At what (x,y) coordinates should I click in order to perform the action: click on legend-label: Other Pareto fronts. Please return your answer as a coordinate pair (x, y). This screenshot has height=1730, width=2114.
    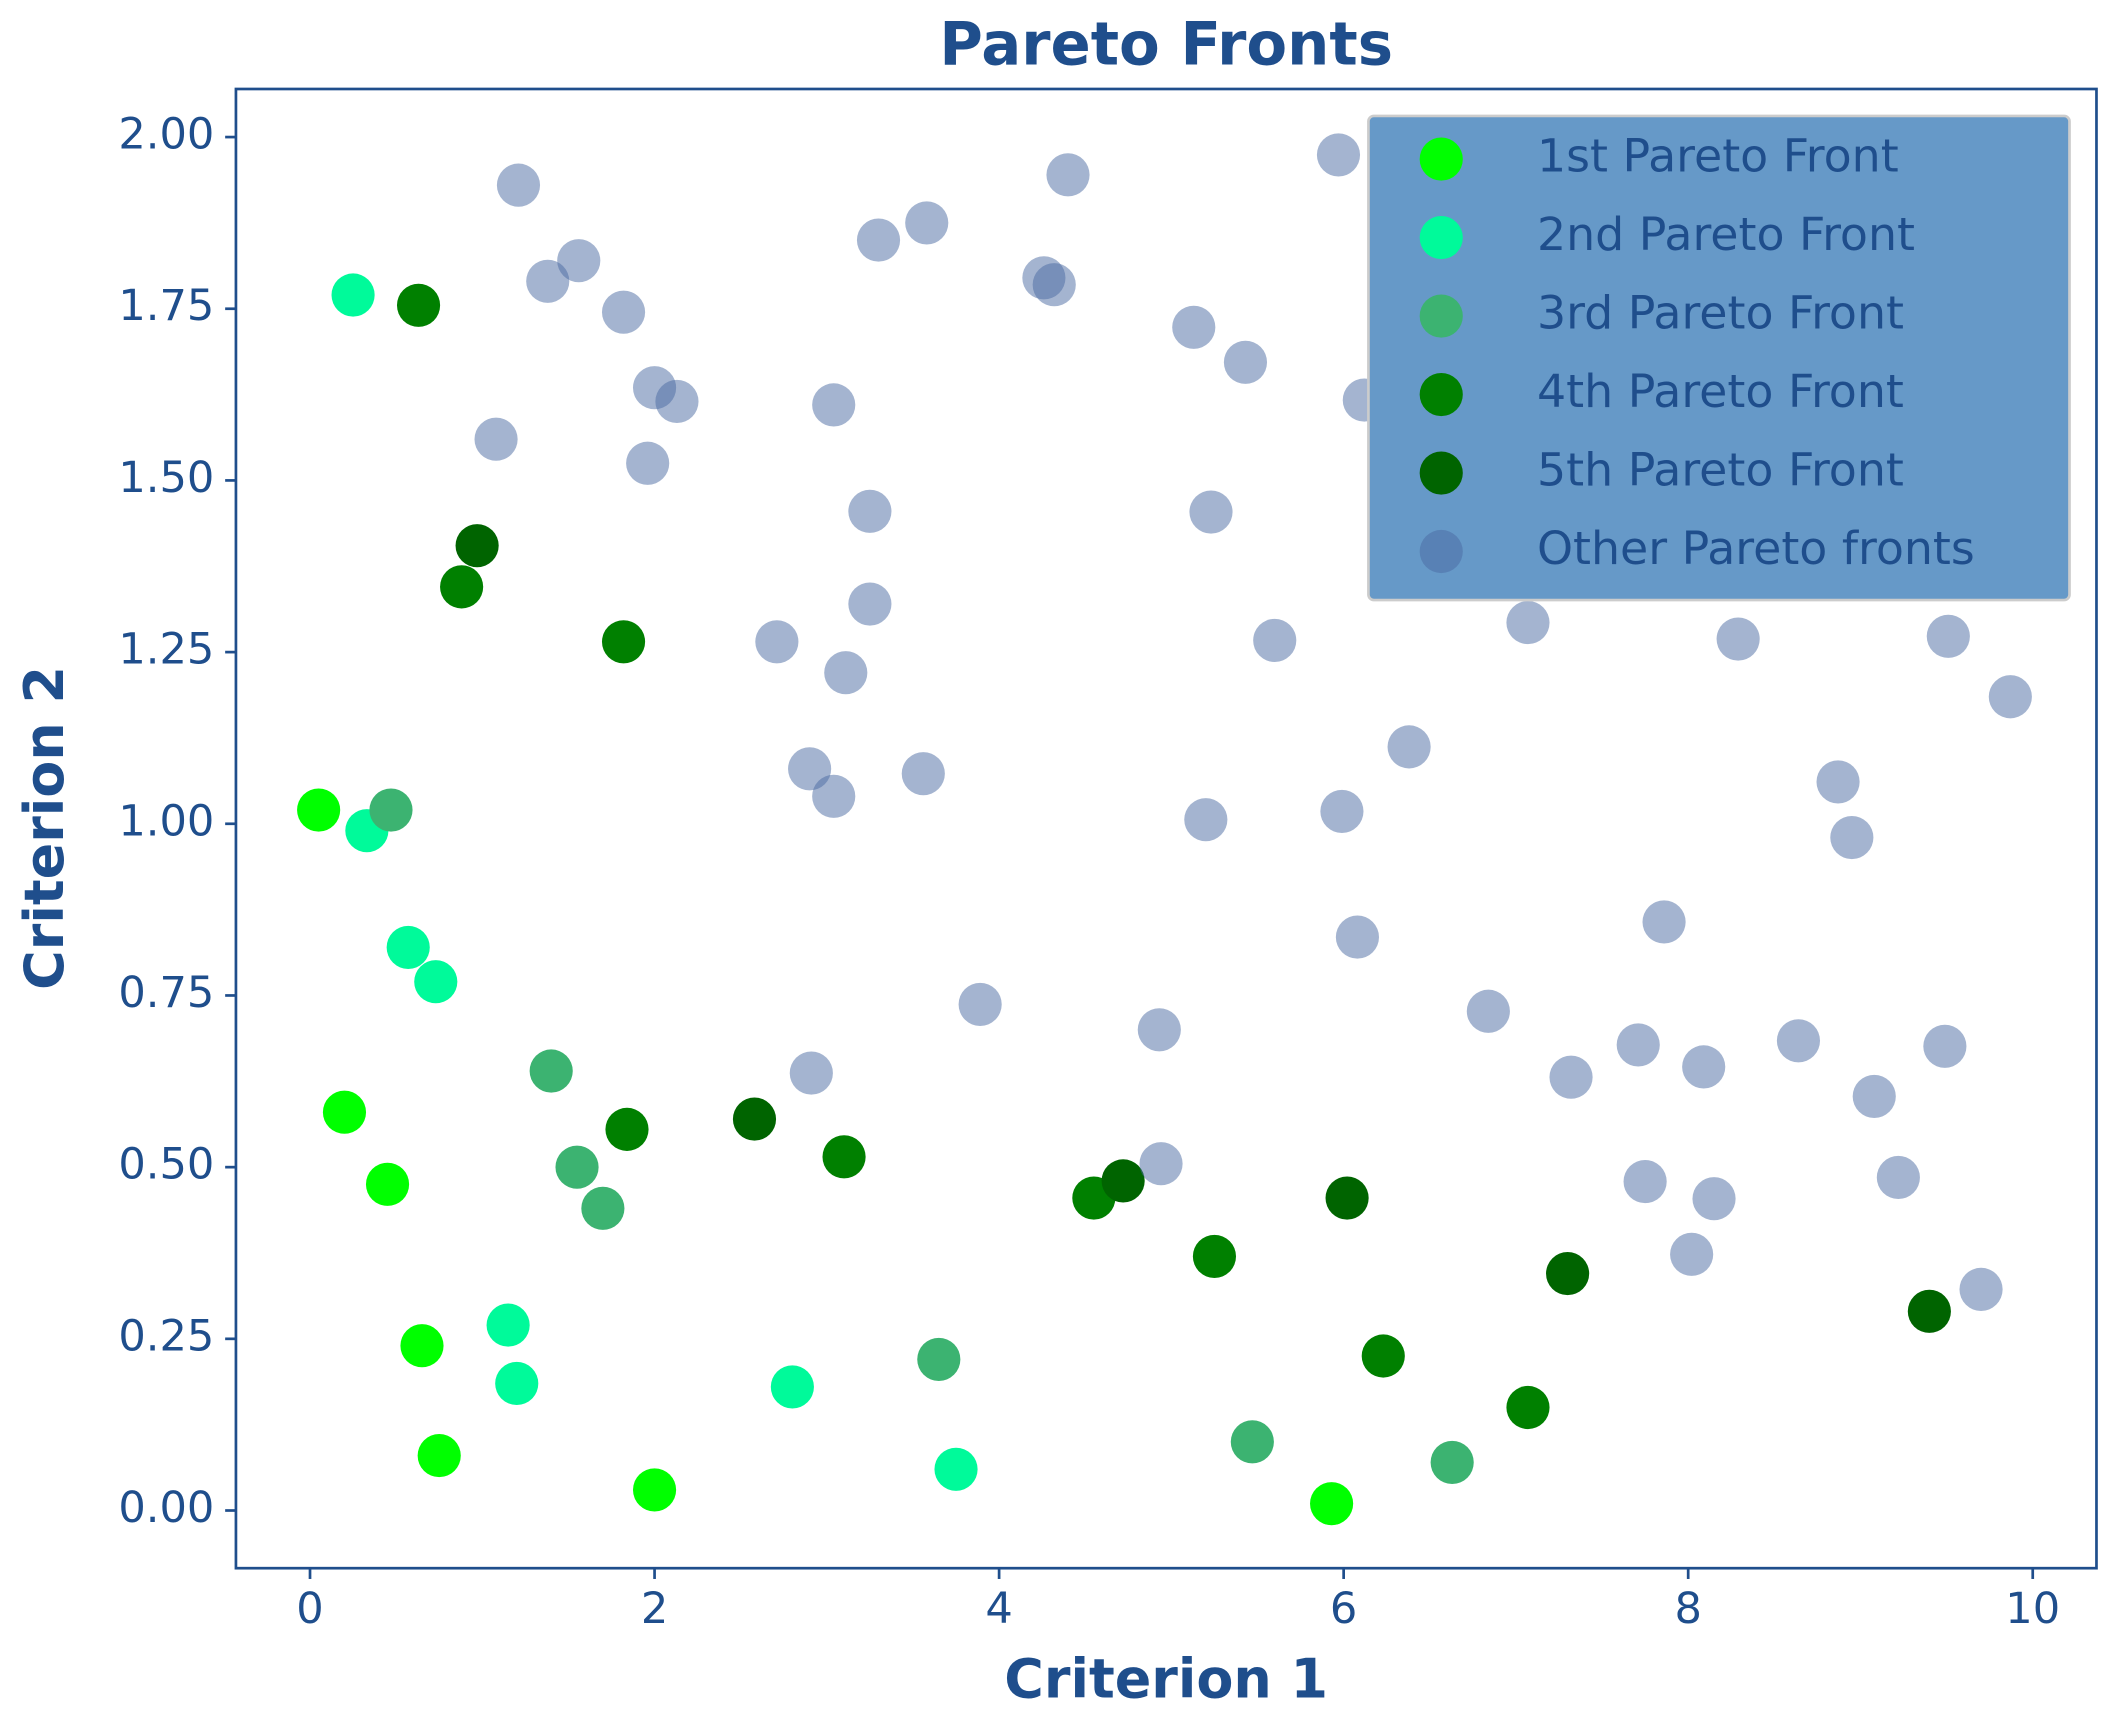
    Looking at the image, I should click on (1756, 548).